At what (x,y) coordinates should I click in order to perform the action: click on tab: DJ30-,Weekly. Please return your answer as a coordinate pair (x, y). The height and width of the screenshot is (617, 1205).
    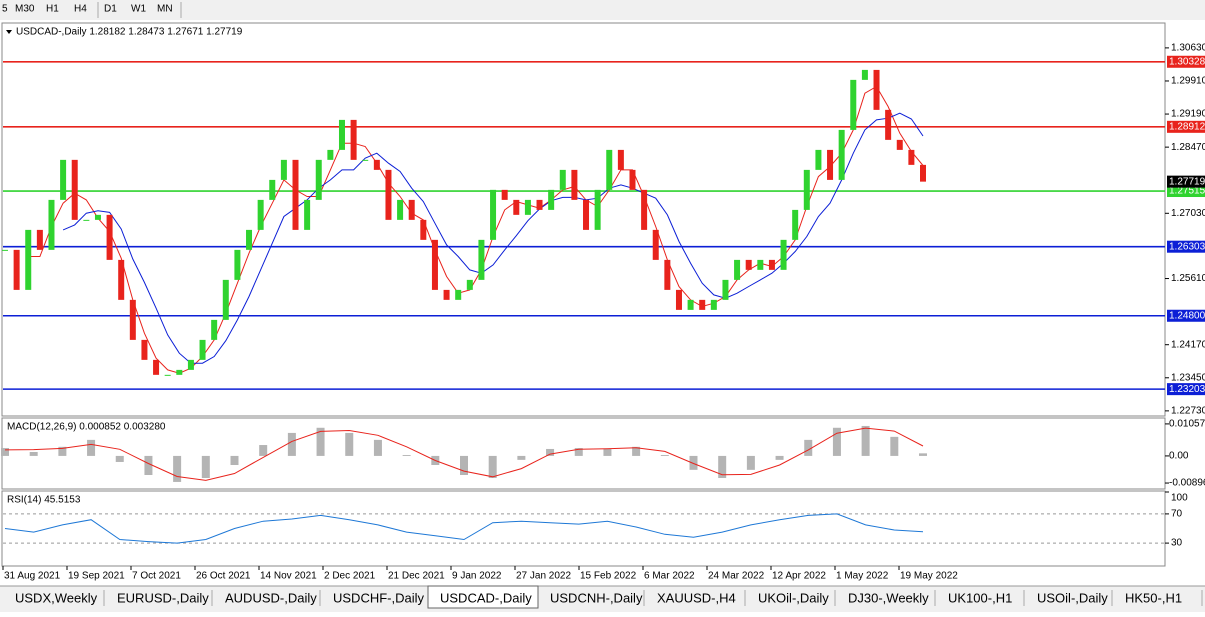
    Looking at the image, I should click on (888, 597).